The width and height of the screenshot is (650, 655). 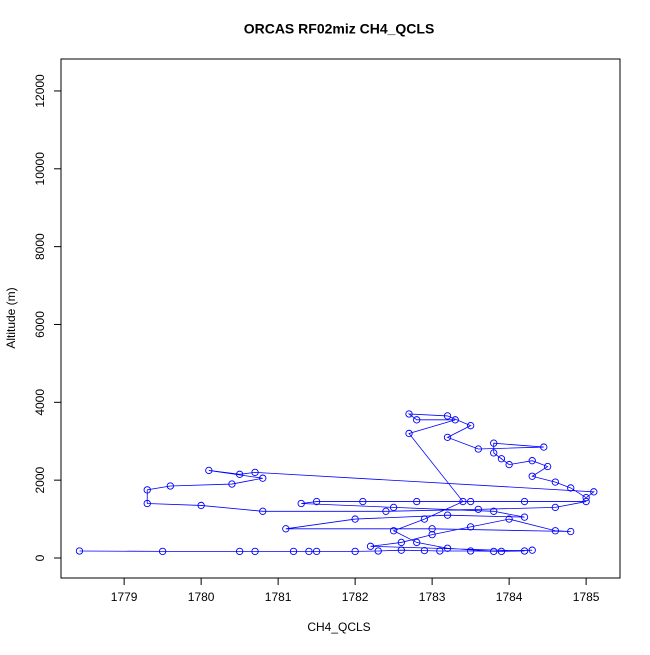 I want to click on x-tick-label: 1781, so click(x=278, y=597).